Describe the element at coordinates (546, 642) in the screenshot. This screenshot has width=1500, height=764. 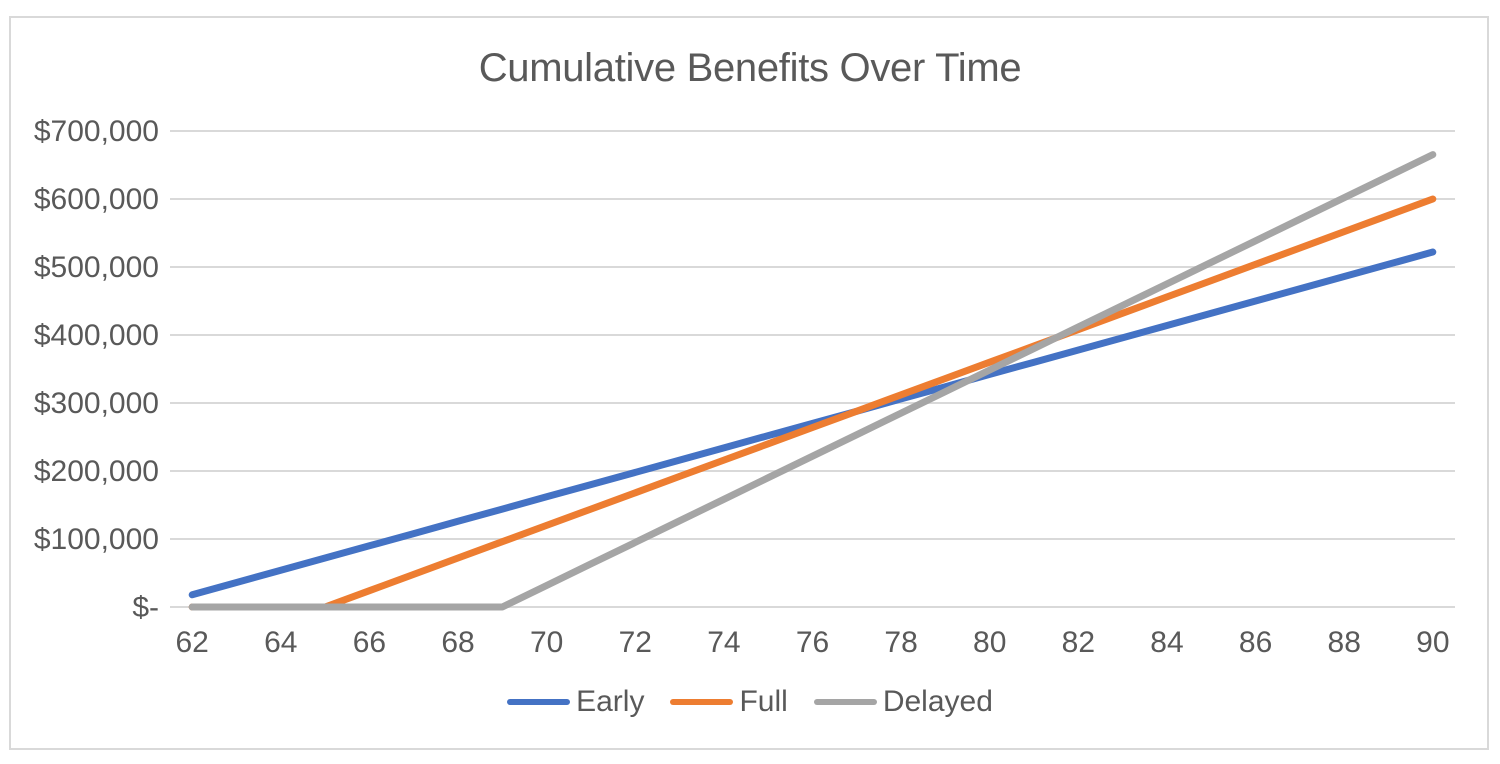
I see `x-tick-label: 70` at that location.